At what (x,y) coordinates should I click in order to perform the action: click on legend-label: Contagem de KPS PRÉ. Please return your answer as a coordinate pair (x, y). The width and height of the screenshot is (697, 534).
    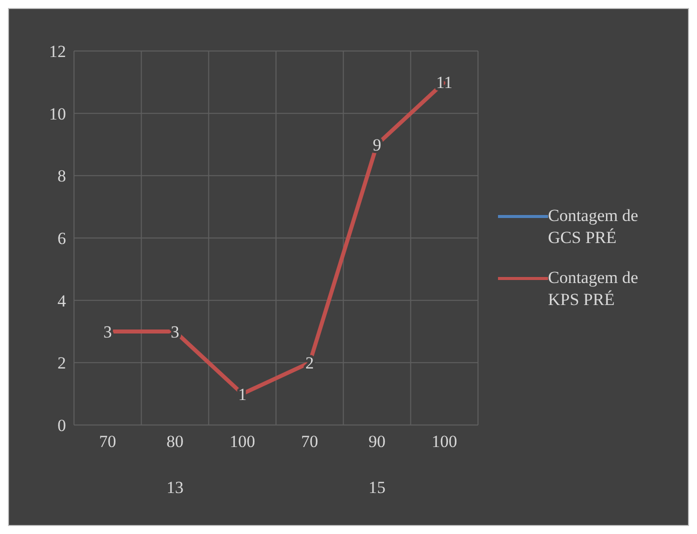
    Looking at the image, I should click on (594, 289).